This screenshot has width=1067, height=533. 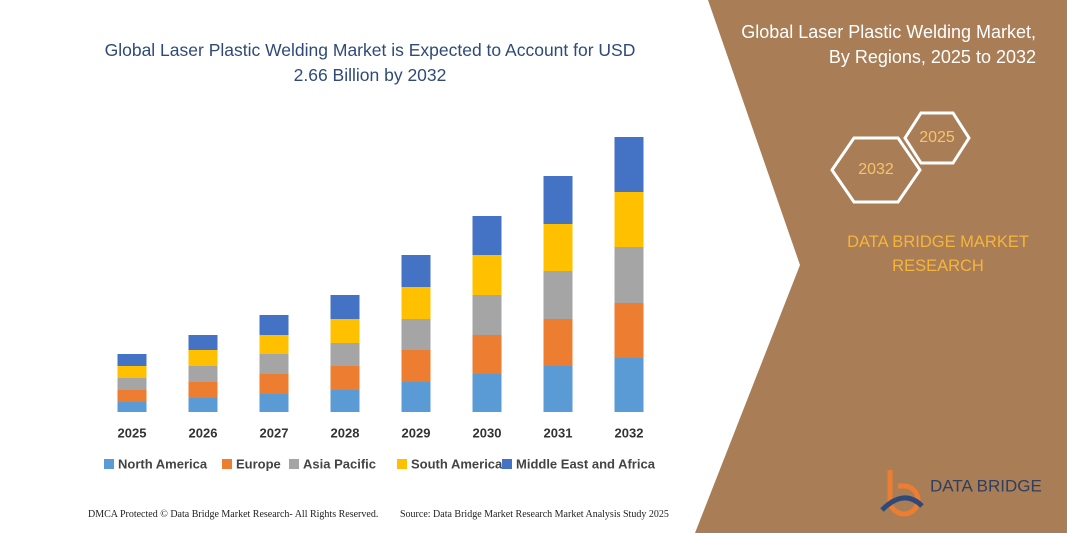 I want to click on x-tick-label: 2029, so click(x=416, y=432).